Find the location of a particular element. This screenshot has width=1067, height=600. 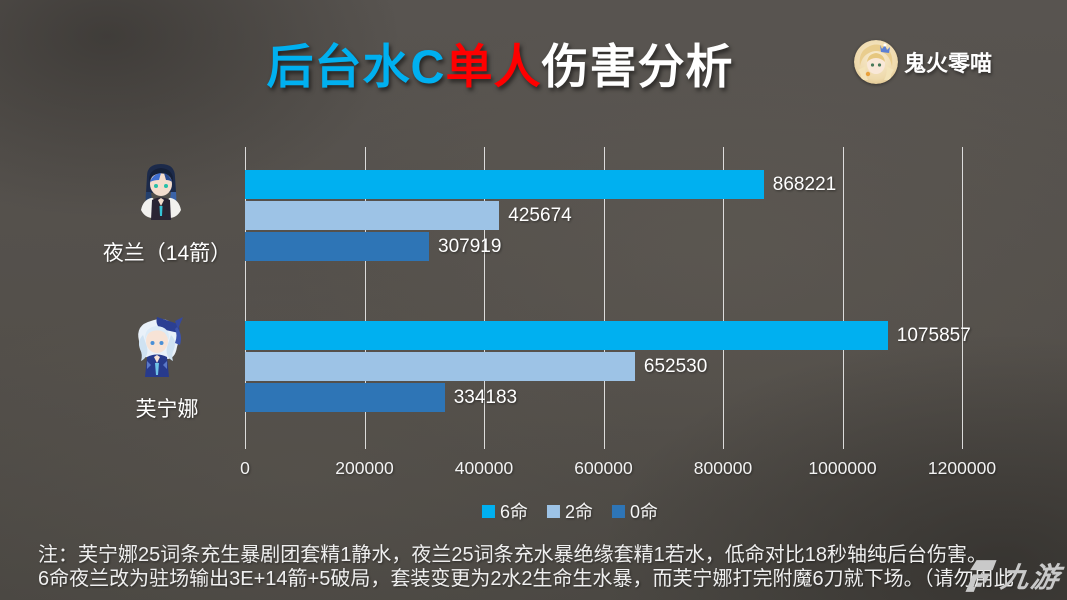

bar-0命-芙宁娜 is located at coordinates (345, 397).